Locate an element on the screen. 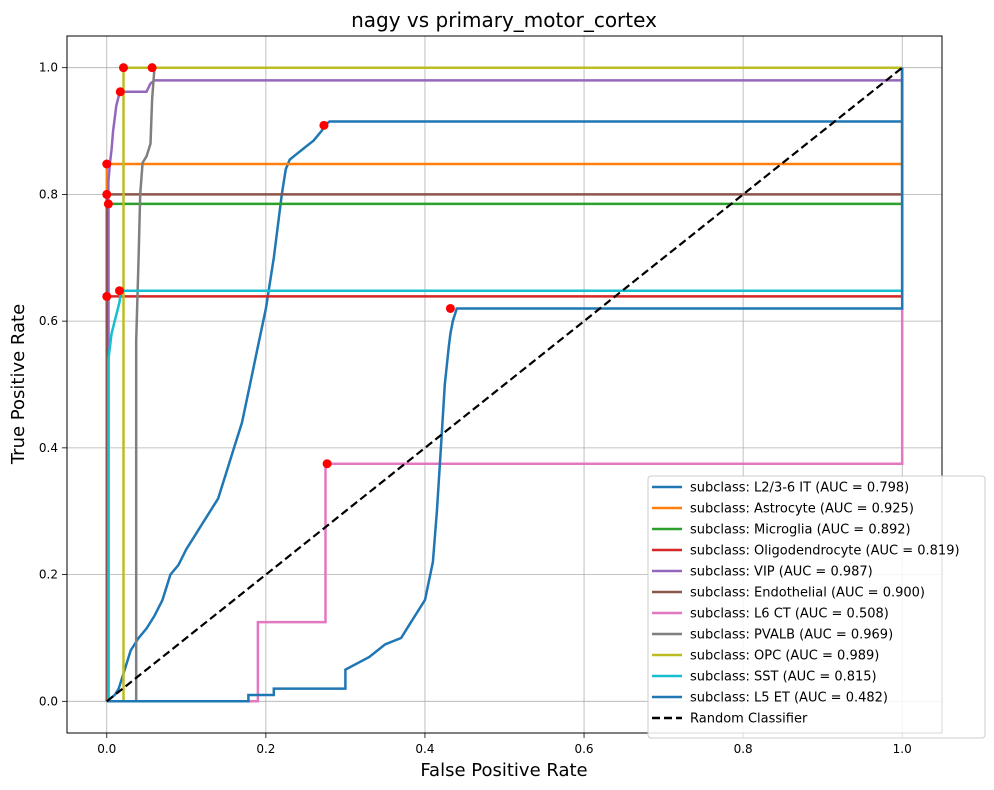 The height and width of the screenshot is (790, 994). y-axis-title: True Positive Rate is located at coordinates (18, 384).